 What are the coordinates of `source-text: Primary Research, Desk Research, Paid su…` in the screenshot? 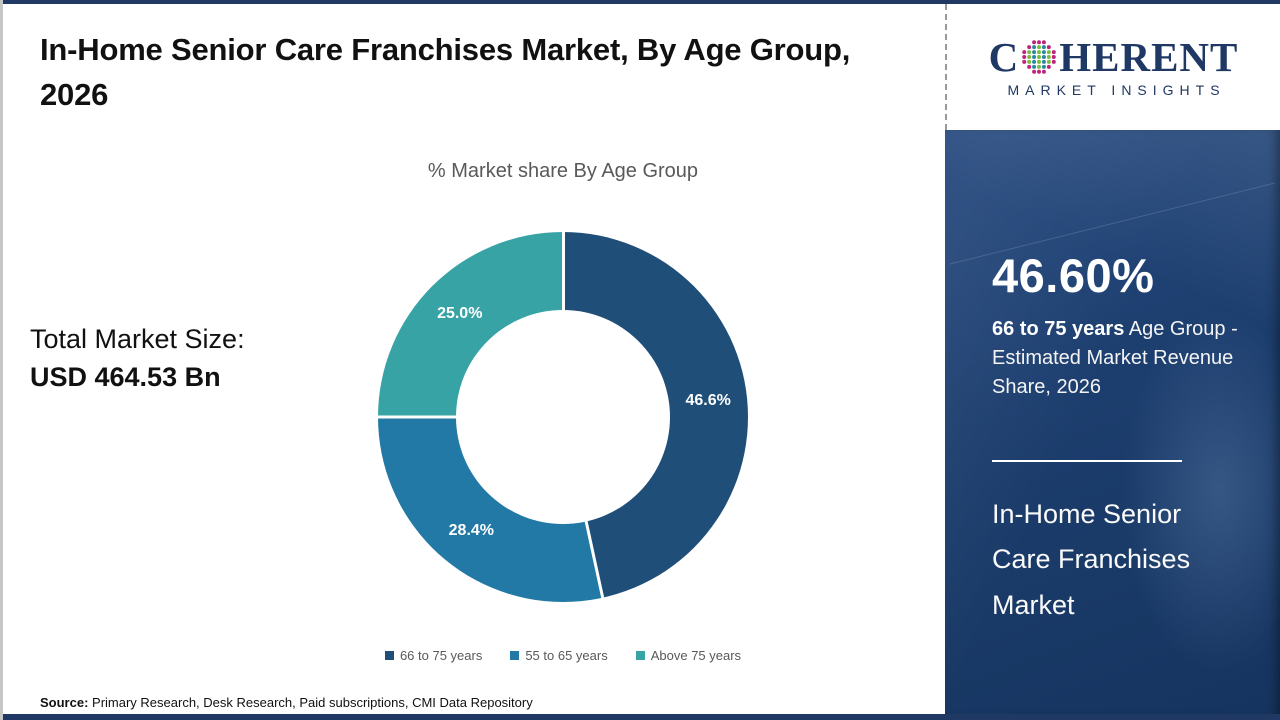 It's located at (310, 702).